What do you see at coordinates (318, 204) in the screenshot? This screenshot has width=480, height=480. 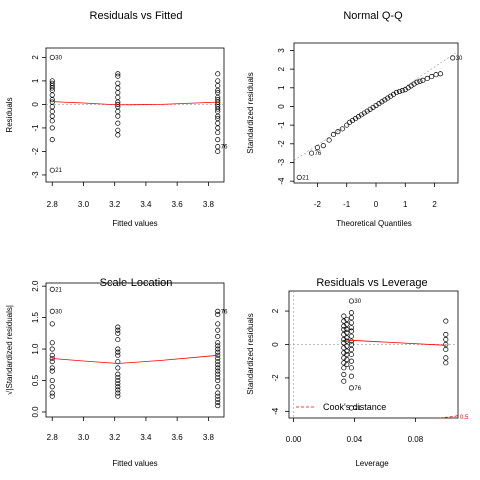 I see `x-tick-label: -2` at bounding box center [318, 204].